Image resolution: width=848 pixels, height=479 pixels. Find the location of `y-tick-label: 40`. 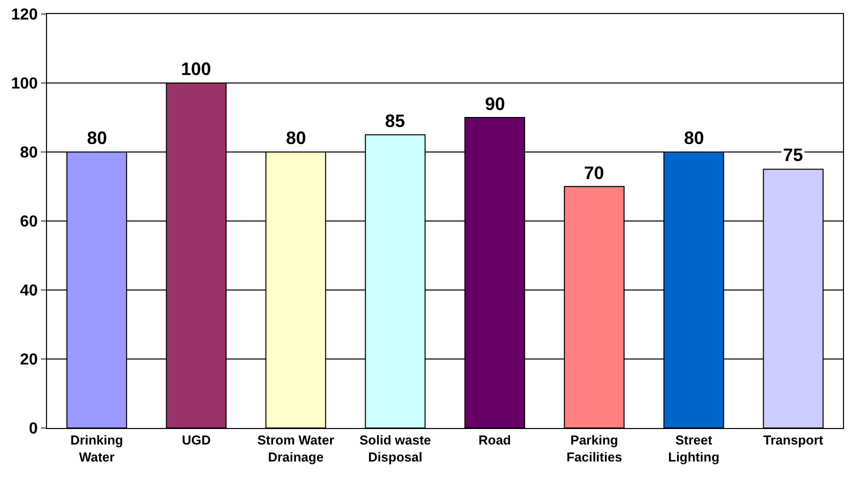

y-tick-label: 40 is located at coordinates (29, 291).